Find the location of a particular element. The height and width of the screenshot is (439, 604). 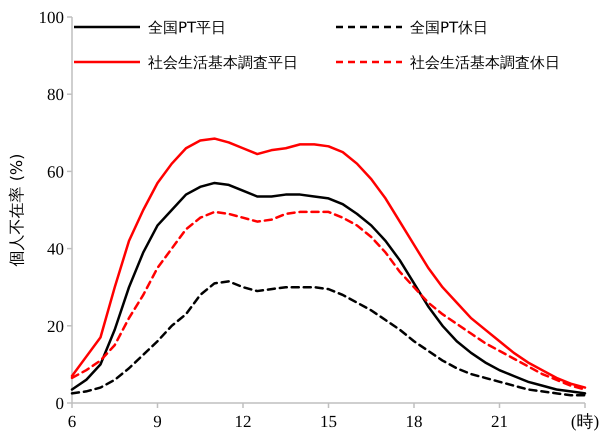

x-tick-label: 18 is located at coordinates (414, 421).